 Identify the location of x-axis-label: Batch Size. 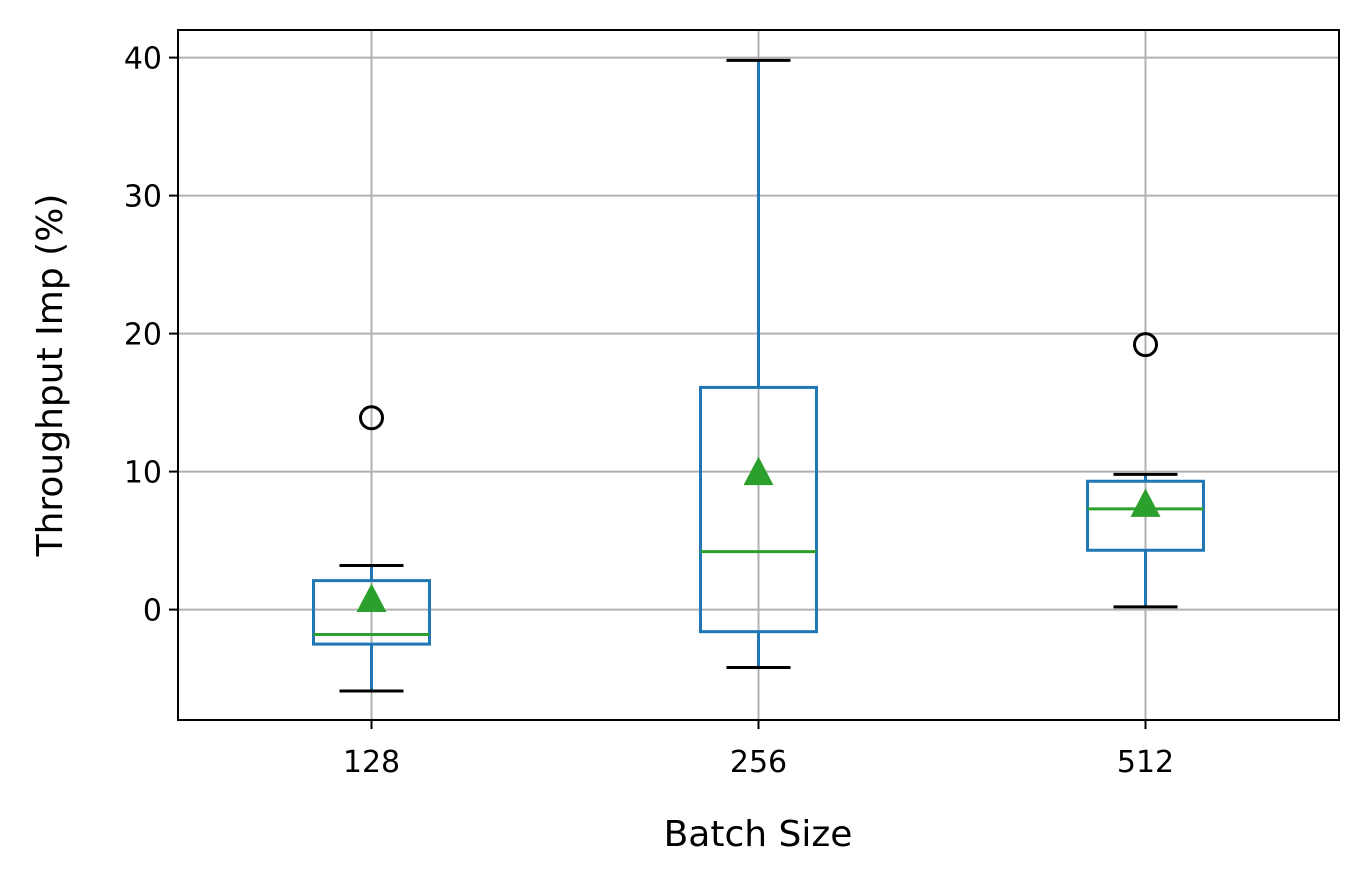
(758, 834).